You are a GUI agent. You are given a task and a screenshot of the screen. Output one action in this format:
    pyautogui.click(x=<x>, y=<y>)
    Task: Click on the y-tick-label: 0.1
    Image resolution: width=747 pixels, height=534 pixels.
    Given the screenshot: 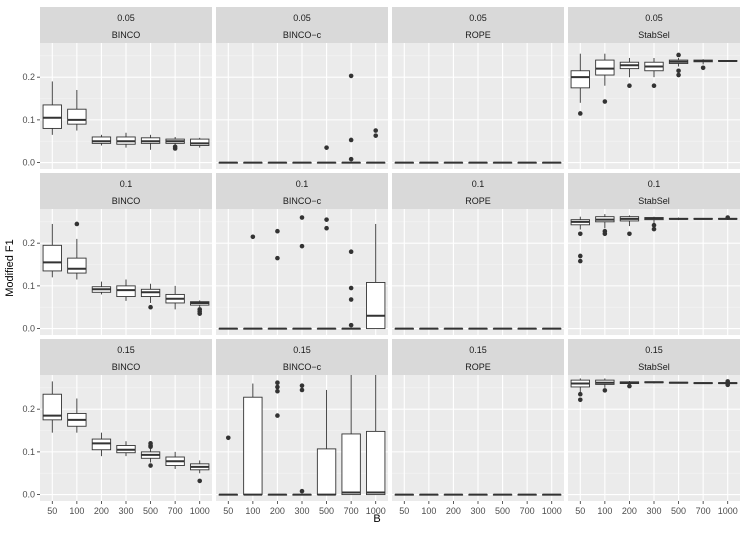 What is the action you would take?
    pyautogui.click(x=28, y=286)
    